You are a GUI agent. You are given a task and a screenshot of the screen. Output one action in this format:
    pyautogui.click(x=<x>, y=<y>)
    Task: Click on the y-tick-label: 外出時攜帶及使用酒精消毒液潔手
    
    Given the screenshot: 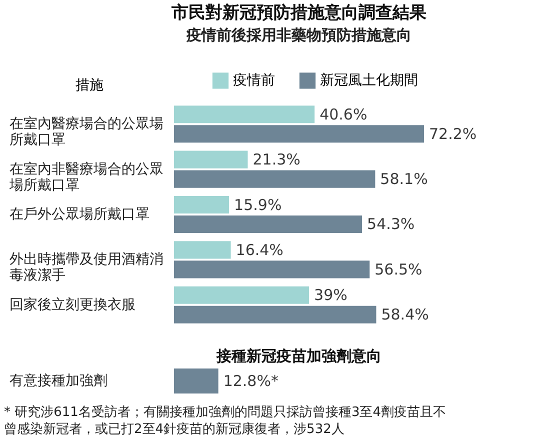 What is the action you would take?
    pyautogui.click(x=87, y=268)
    